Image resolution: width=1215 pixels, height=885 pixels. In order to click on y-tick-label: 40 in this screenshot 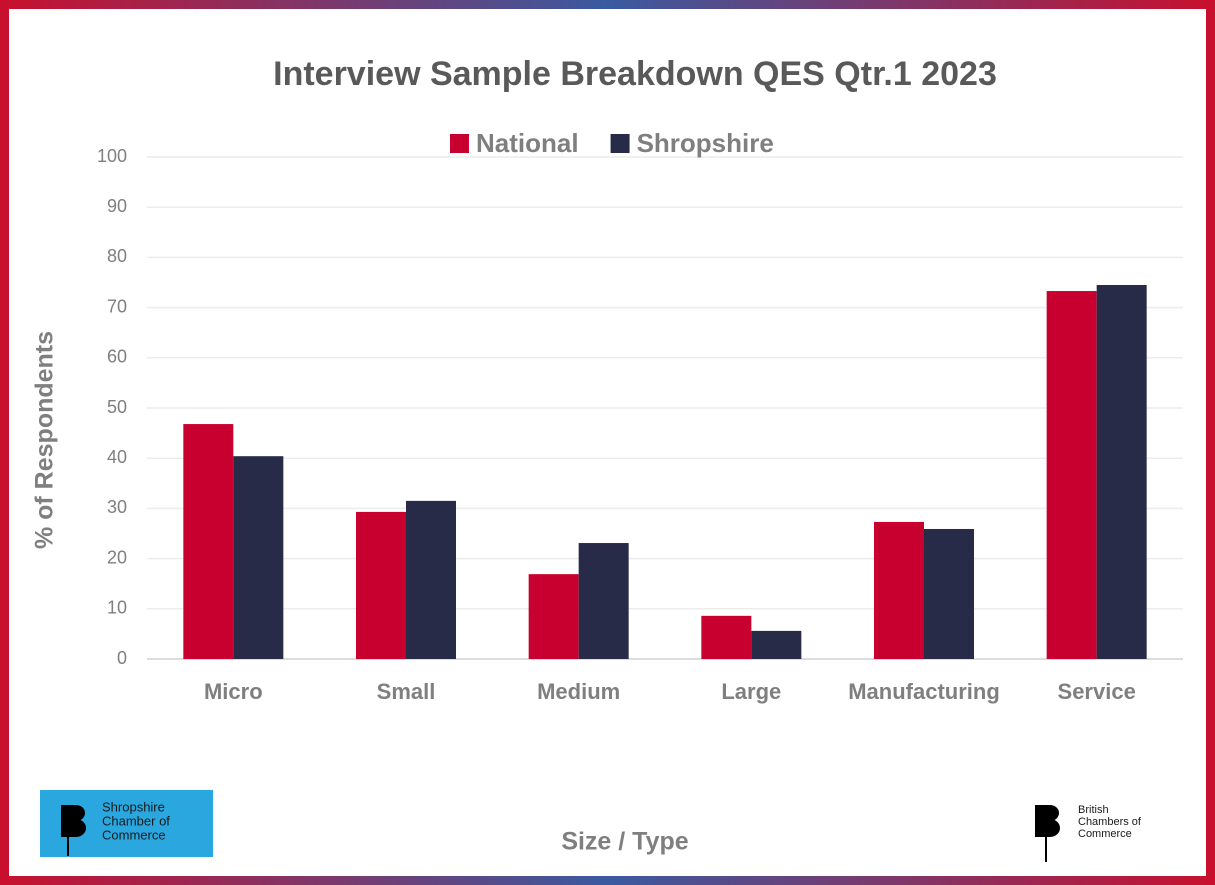, I will do `click(117, 457)`.